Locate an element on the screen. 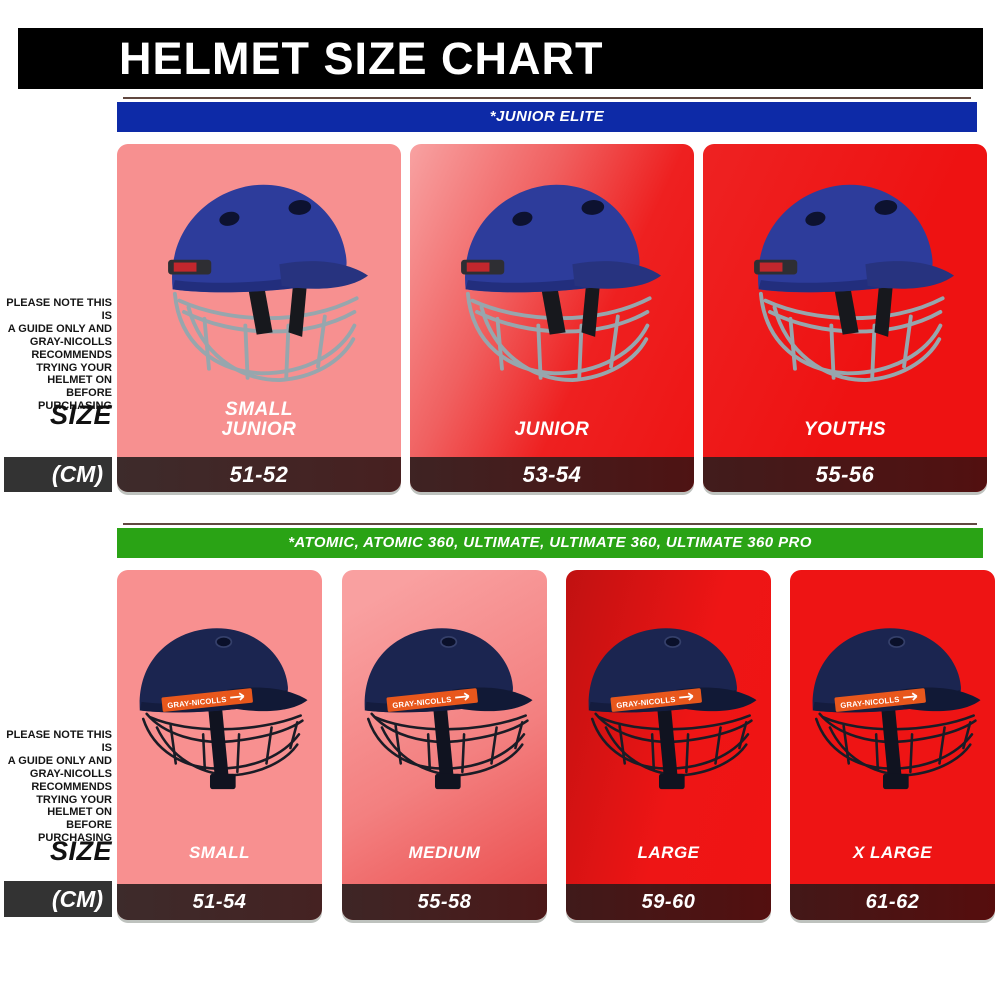  size-name: LARGE is located at coordinates (668, 852).